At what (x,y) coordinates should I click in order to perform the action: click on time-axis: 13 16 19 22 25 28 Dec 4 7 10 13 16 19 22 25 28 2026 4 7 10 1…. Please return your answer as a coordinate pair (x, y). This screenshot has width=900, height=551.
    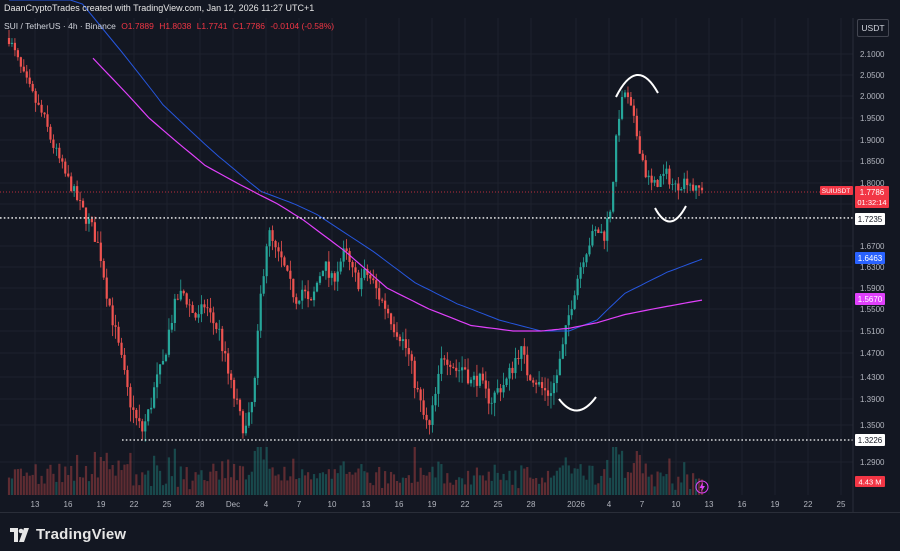
    Looking at the image, I should click on (438, 504).